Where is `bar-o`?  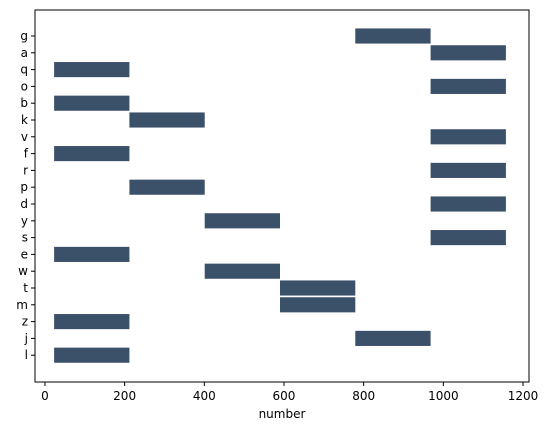
bar-o is located at coordinates (468, 86).